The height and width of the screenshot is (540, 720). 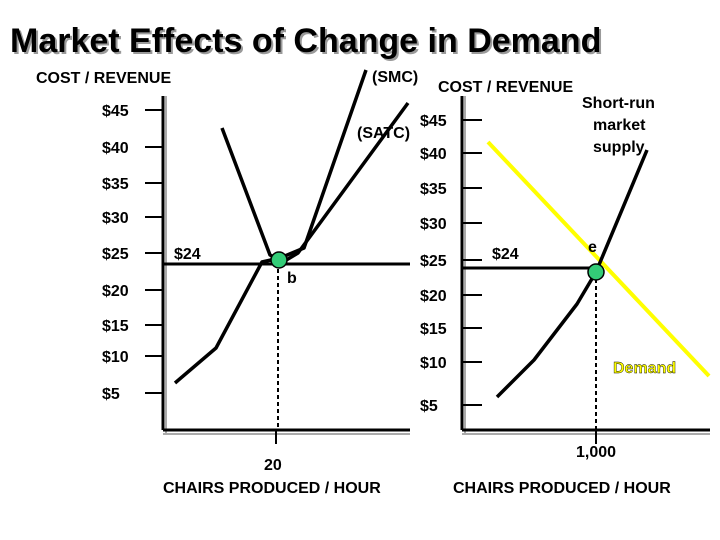 What do you see at coordinates (562, 488) in the screenshot?
I see `market-xlabel: CHAIRS PRODUCED / HOUR` at bounding box center [562, 488].